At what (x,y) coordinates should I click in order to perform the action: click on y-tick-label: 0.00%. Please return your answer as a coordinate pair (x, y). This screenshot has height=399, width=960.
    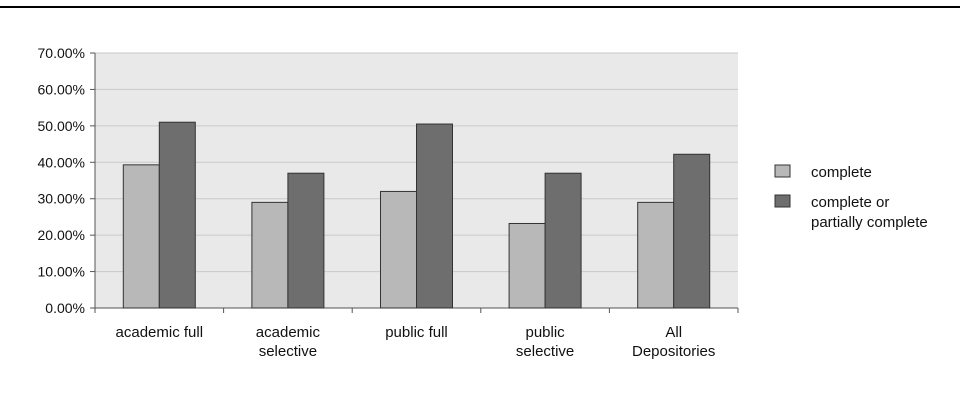
    Looking at the image, I should click on (65, 308).